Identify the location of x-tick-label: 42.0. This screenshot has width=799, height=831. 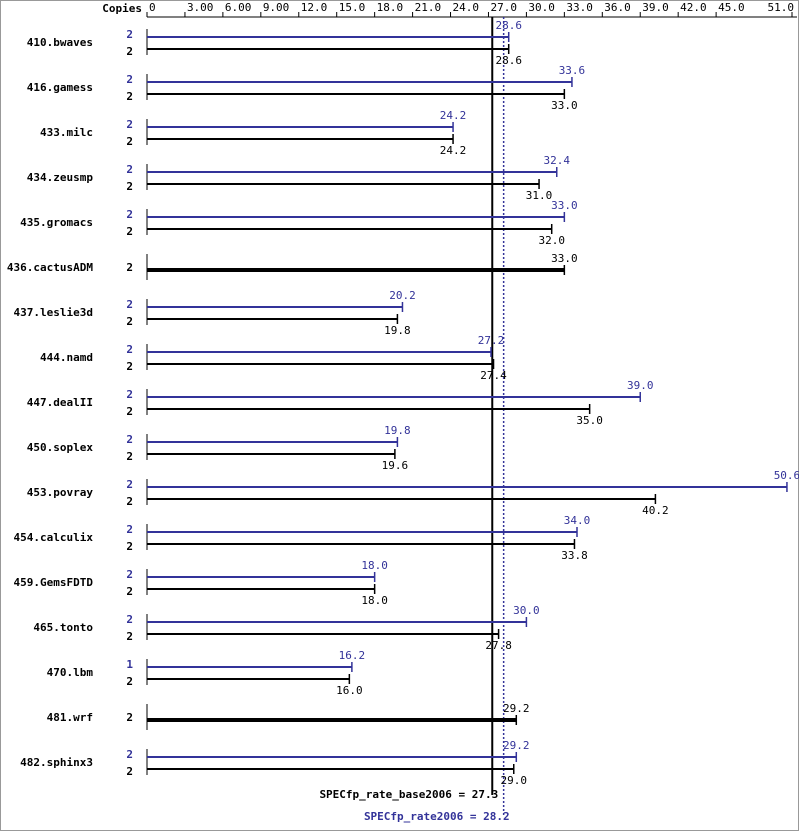
(693, 7).